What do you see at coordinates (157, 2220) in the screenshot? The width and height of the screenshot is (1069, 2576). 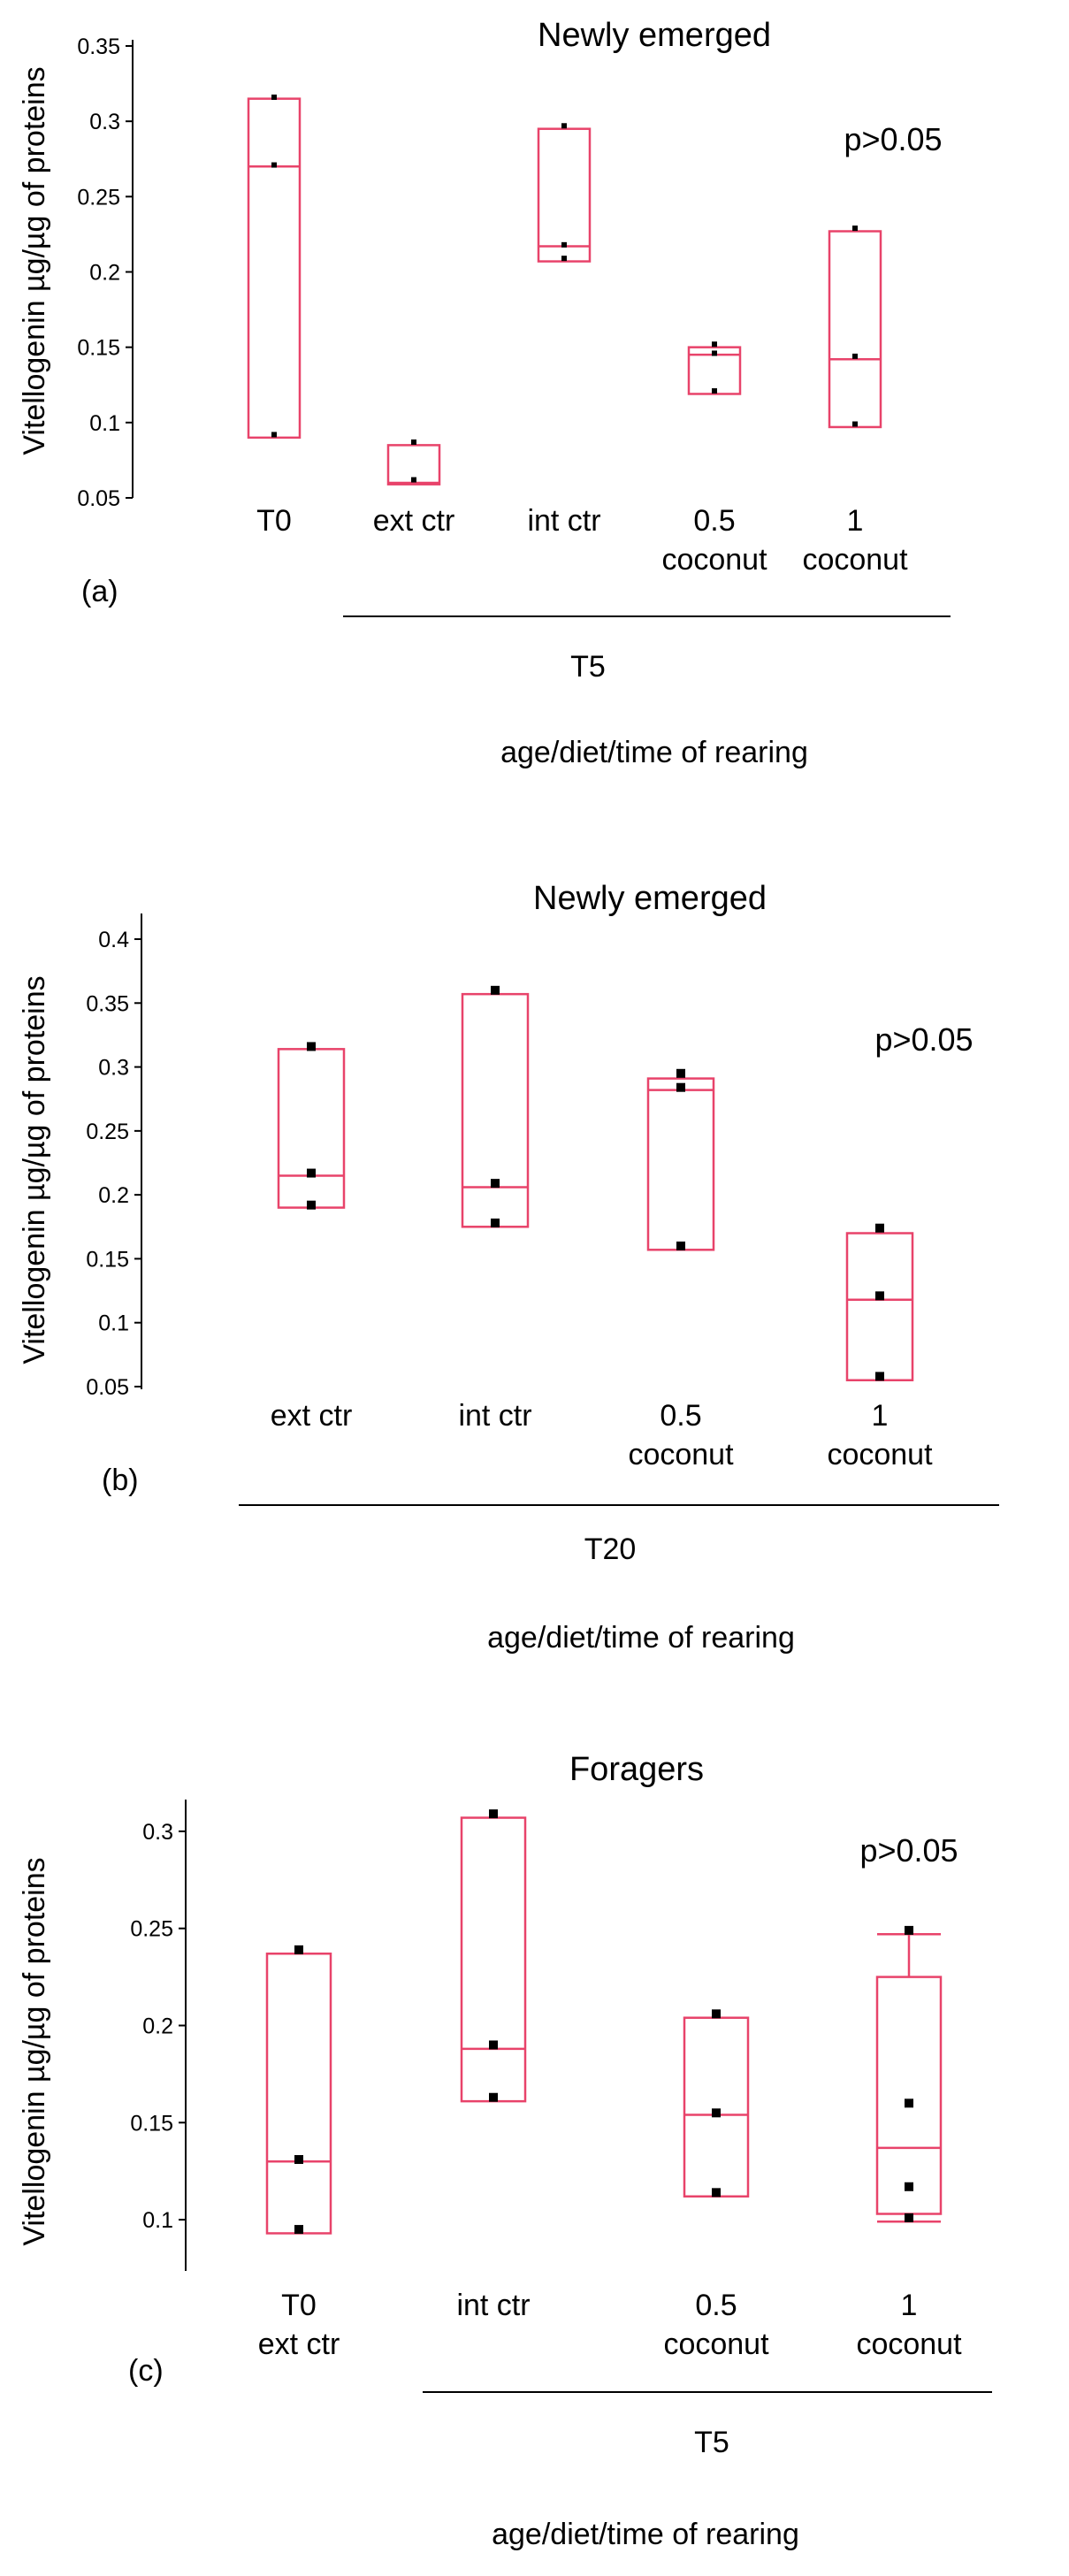 I see `y-tick-label-c-0: 0.1` at bounding box center [157, 2220].